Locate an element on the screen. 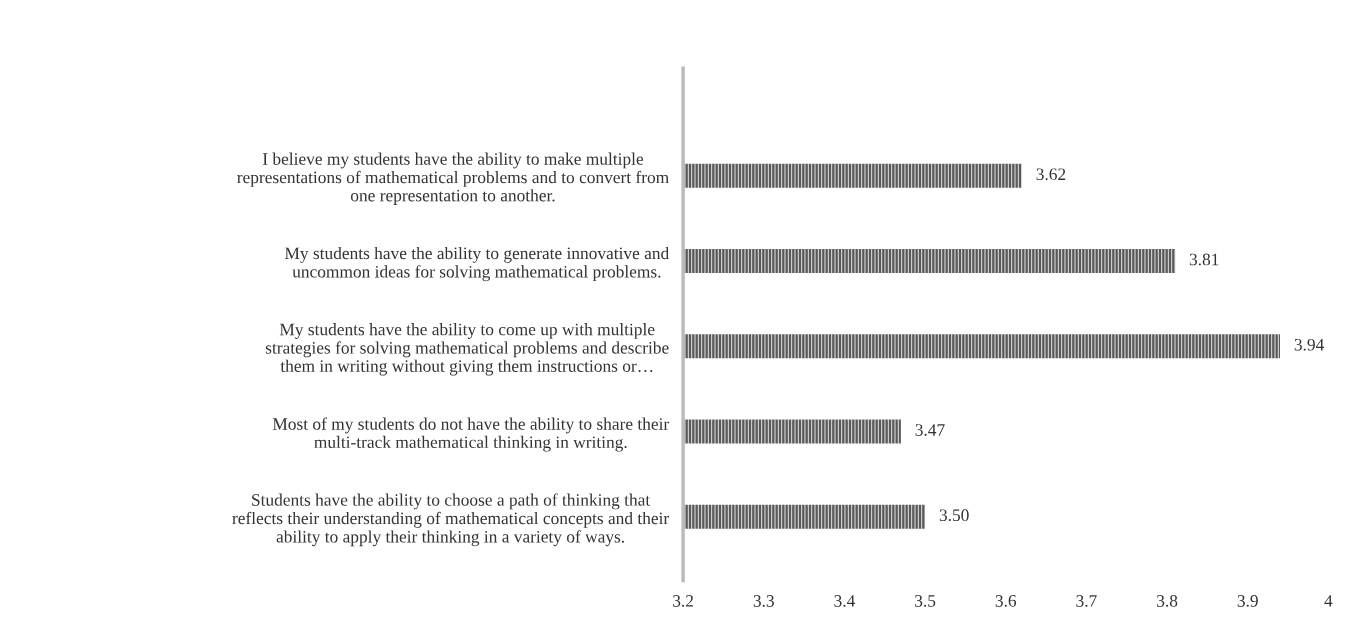  x-tick-label: 3.9 is located at coordinates (1247, 601).